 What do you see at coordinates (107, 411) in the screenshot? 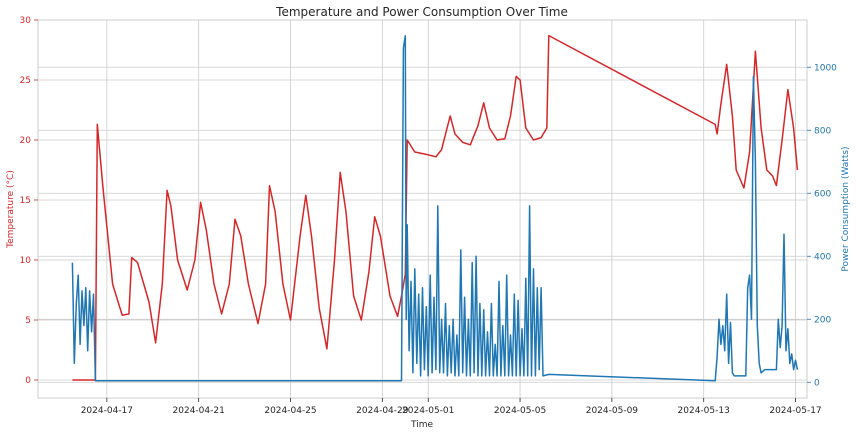
I see `x-tick-label: 2024-04-17` at bounding box center [107, 411].